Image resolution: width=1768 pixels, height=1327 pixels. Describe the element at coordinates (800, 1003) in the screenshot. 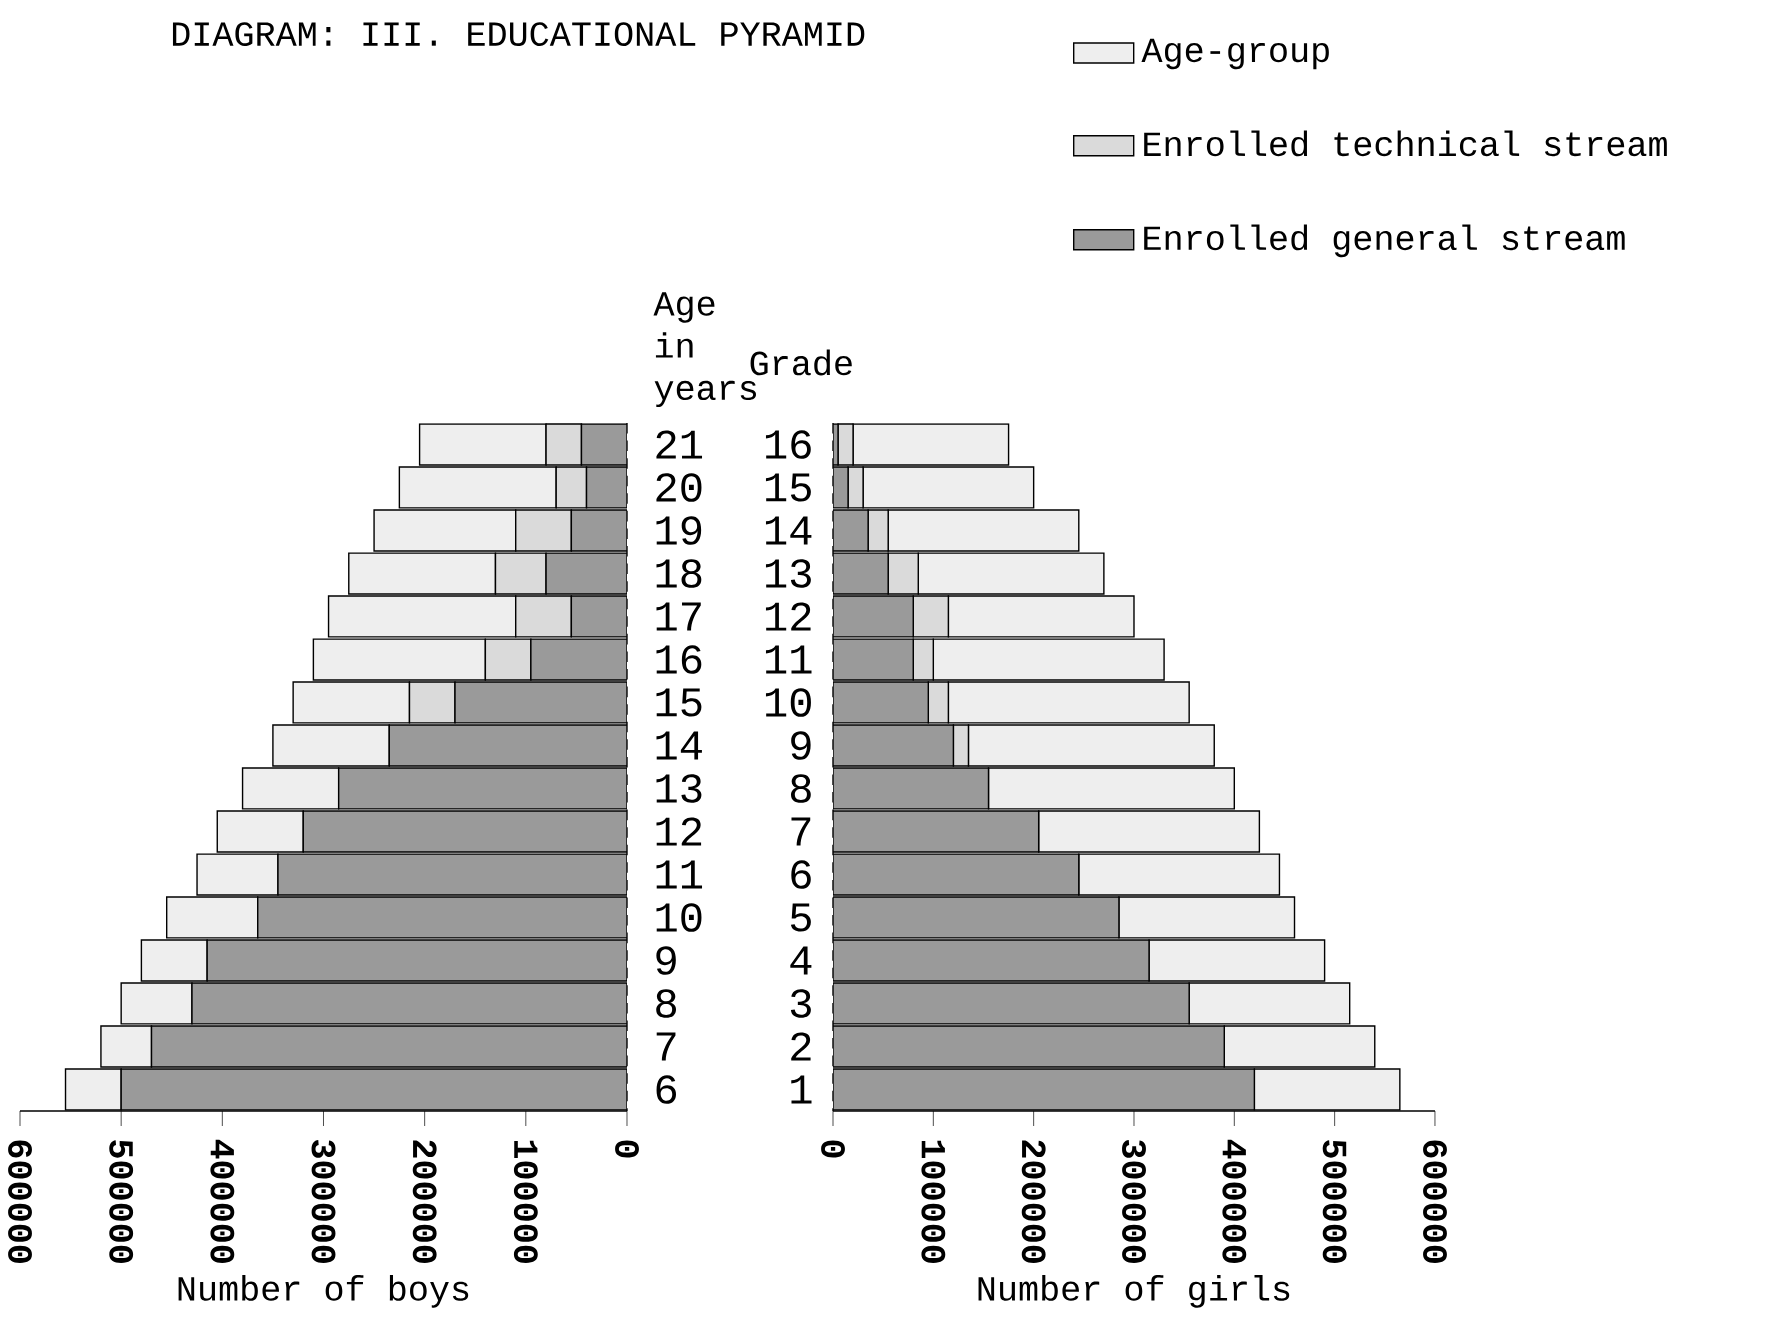

I see `y-tick-label: 3` at that location.